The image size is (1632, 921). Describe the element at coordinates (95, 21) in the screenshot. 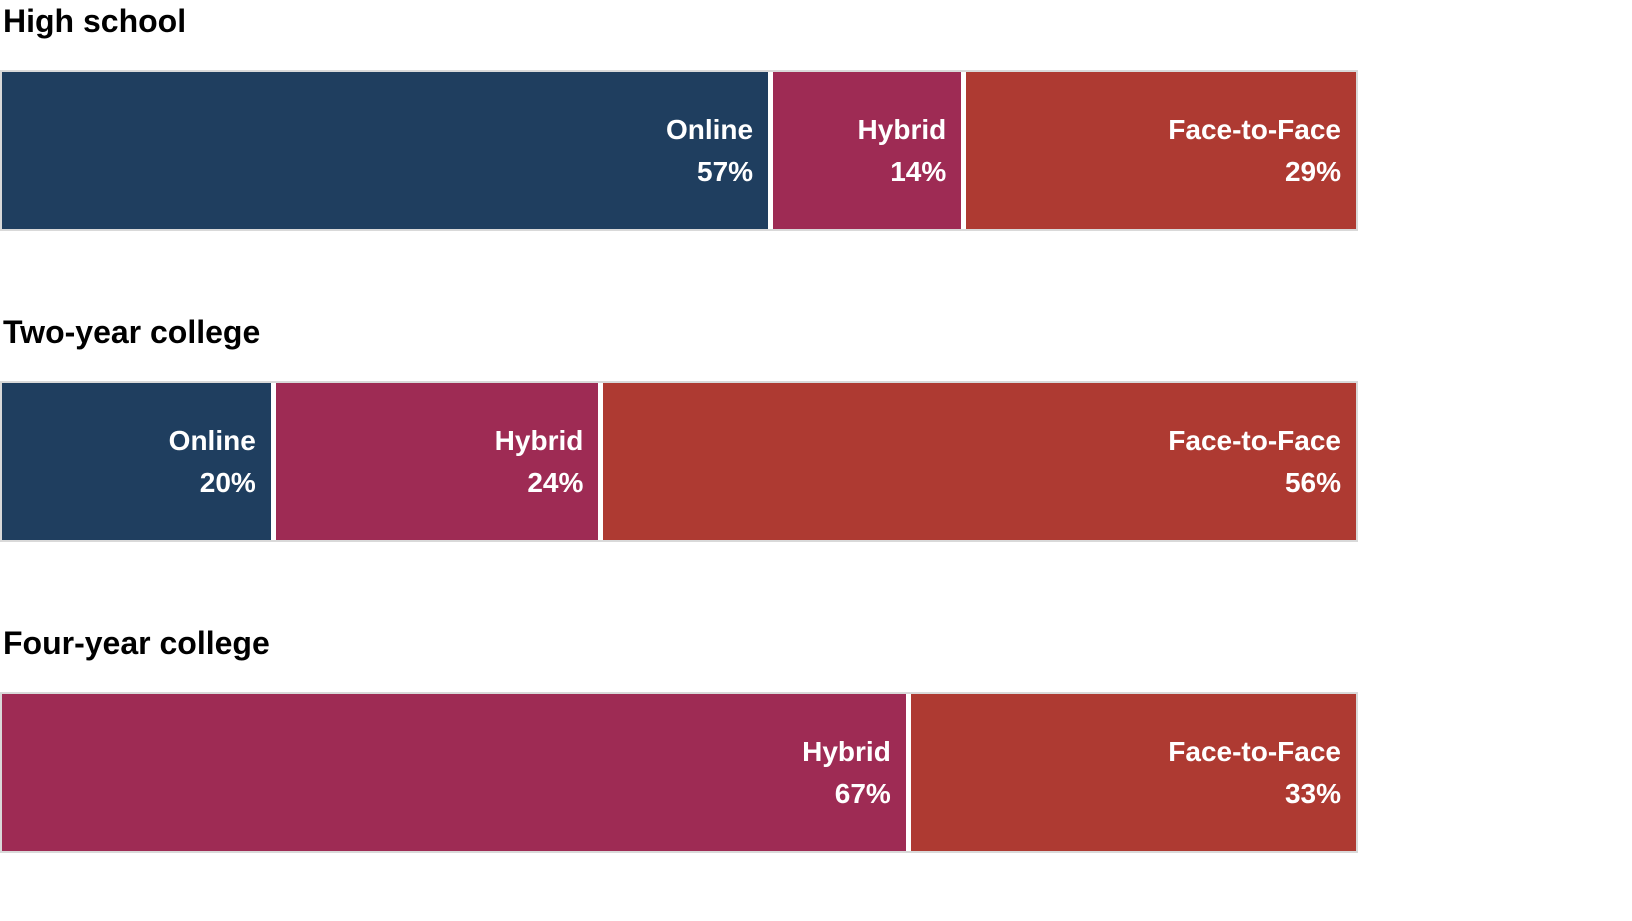

I see `group-title: High school` at that location.